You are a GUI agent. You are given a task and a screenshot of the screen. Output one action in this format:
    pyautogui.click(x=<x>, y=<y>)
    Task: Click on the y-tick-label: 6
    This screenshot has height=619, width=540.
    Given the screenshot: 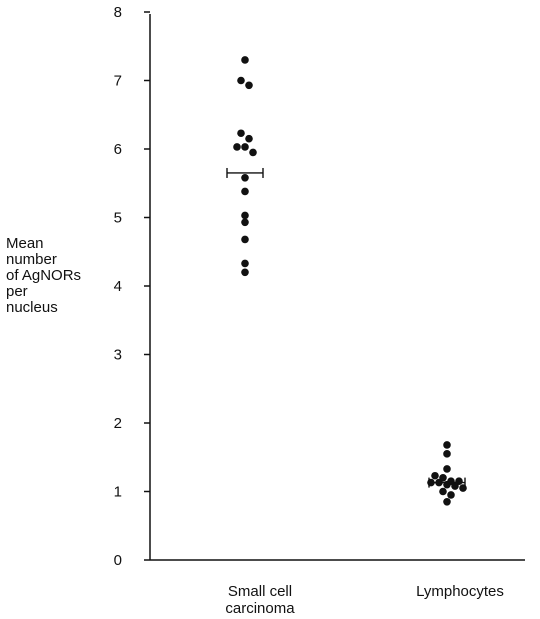 What is the action you would take?
    pyautogui.click(x=118, y=149)
    